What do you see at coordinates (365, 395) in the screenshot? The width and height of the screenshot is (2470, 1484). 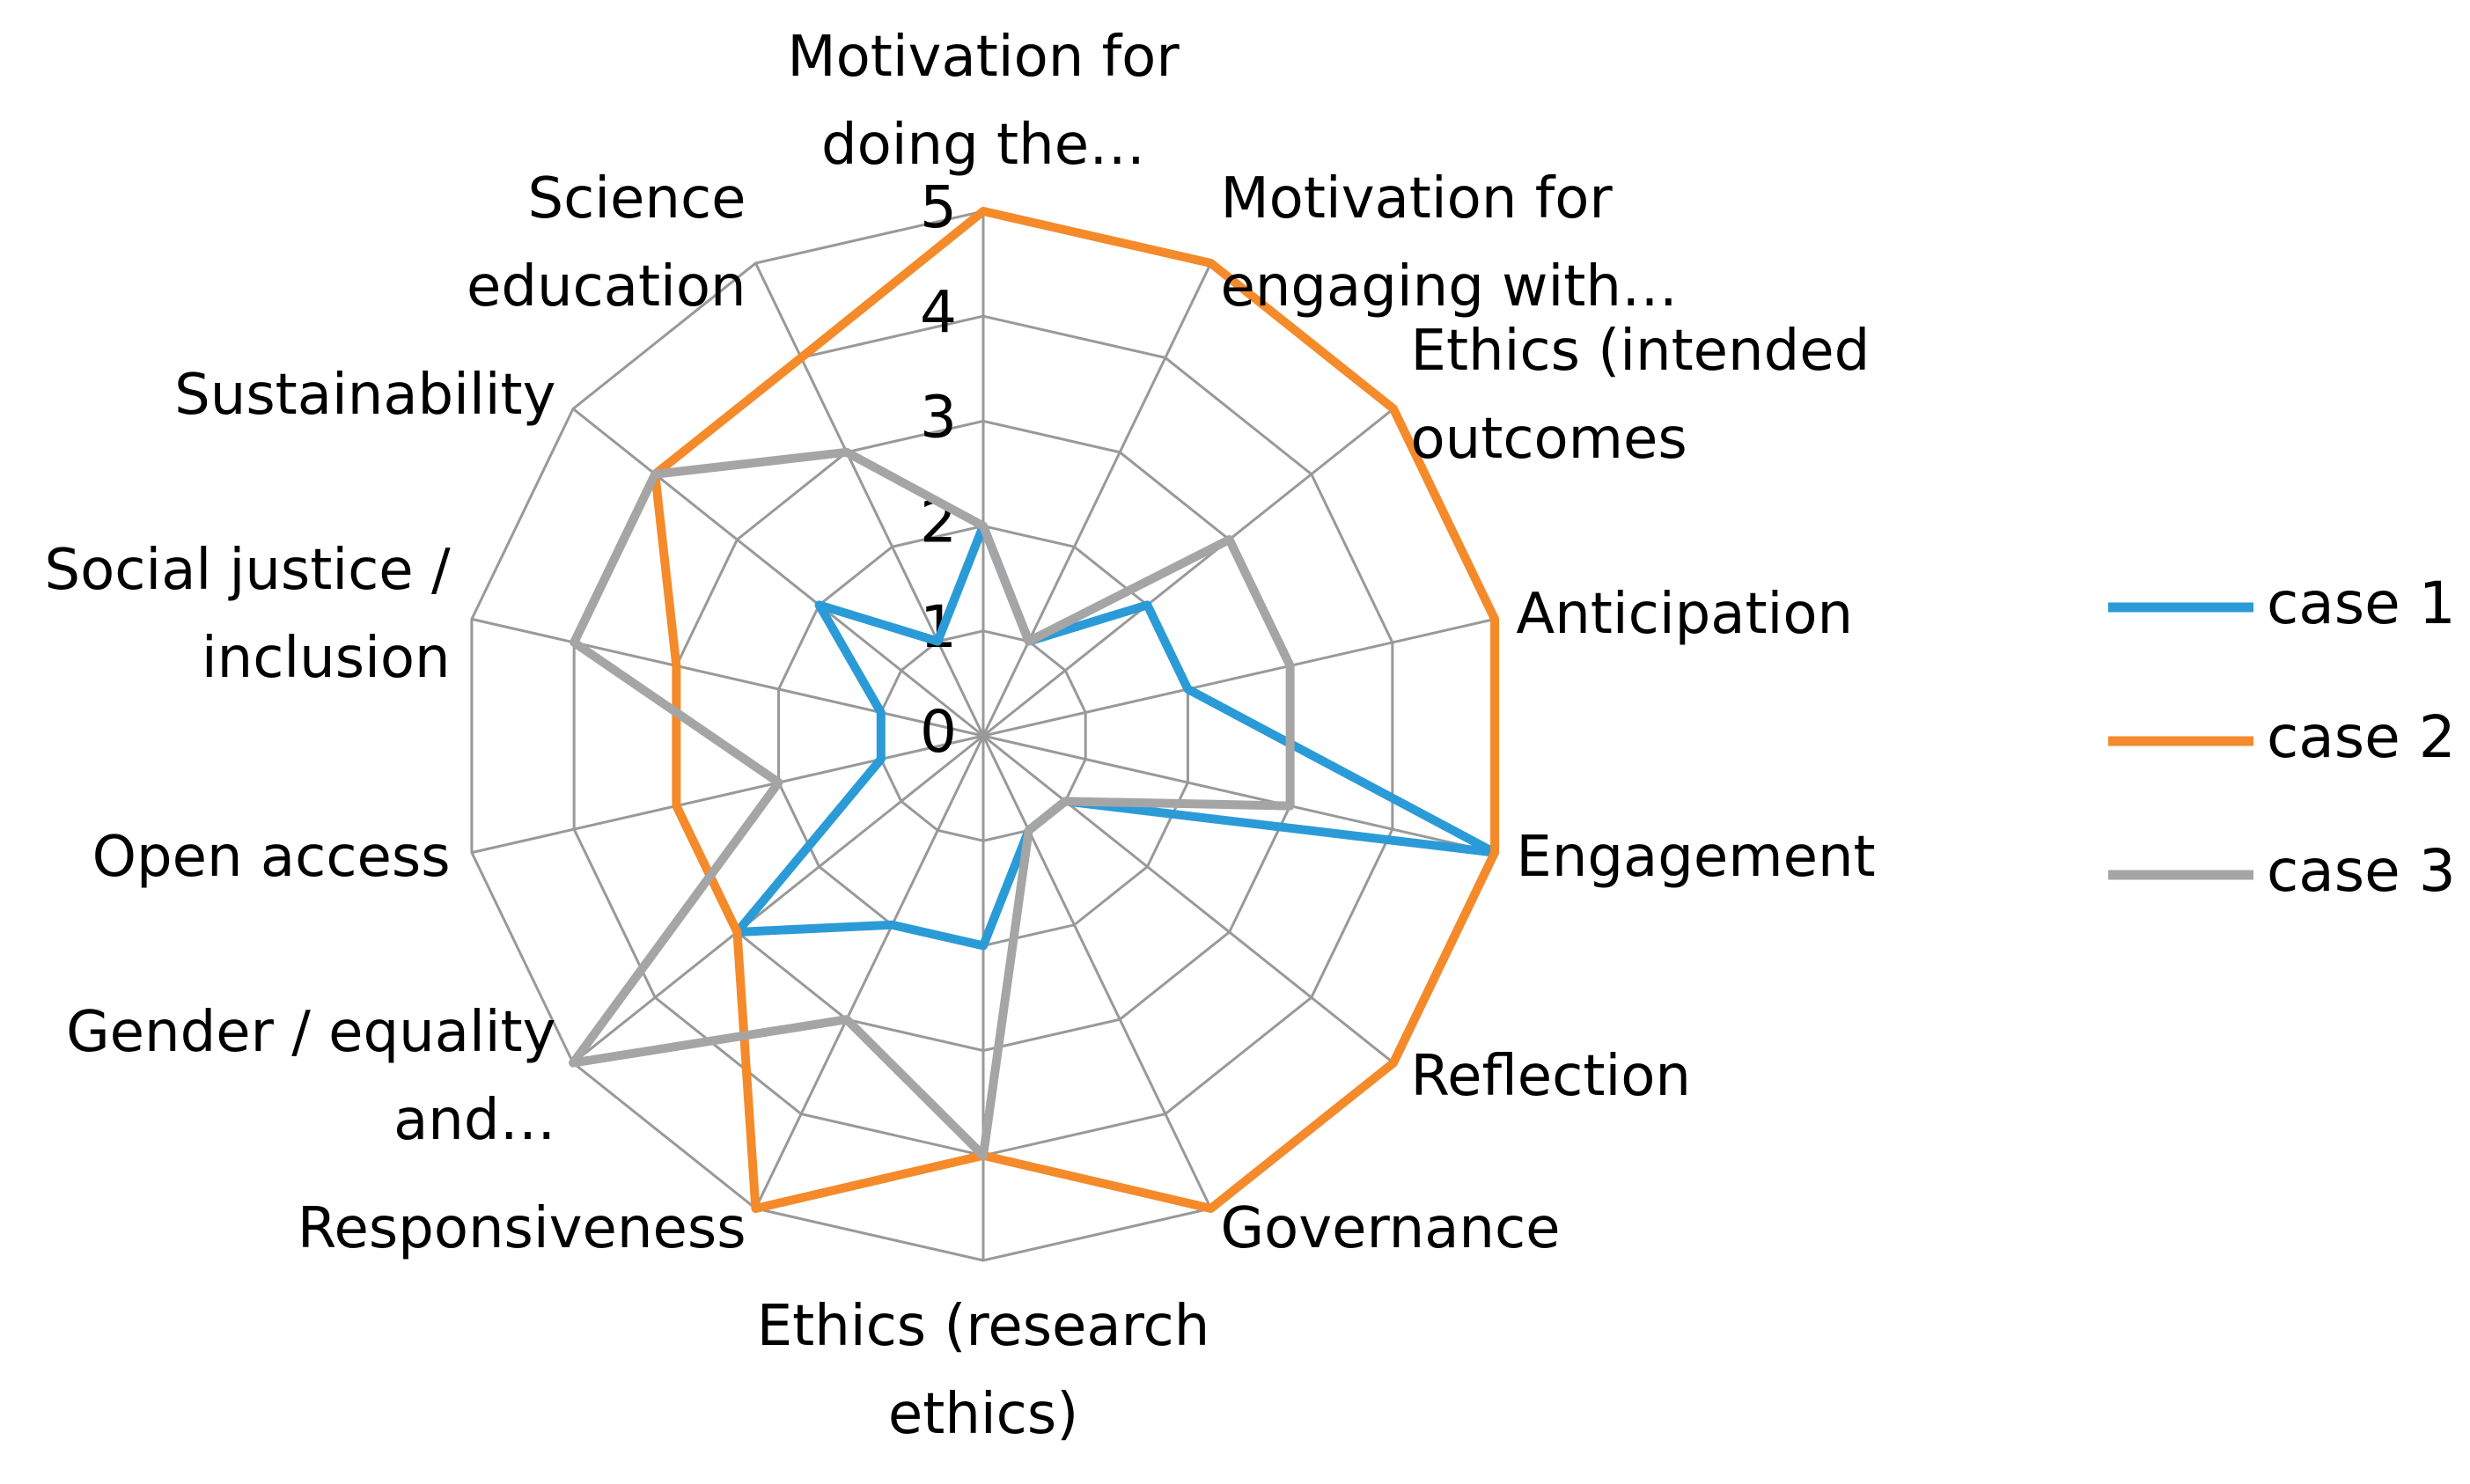 I see `category-label: Sustainability` at bounding box center [365, 395].